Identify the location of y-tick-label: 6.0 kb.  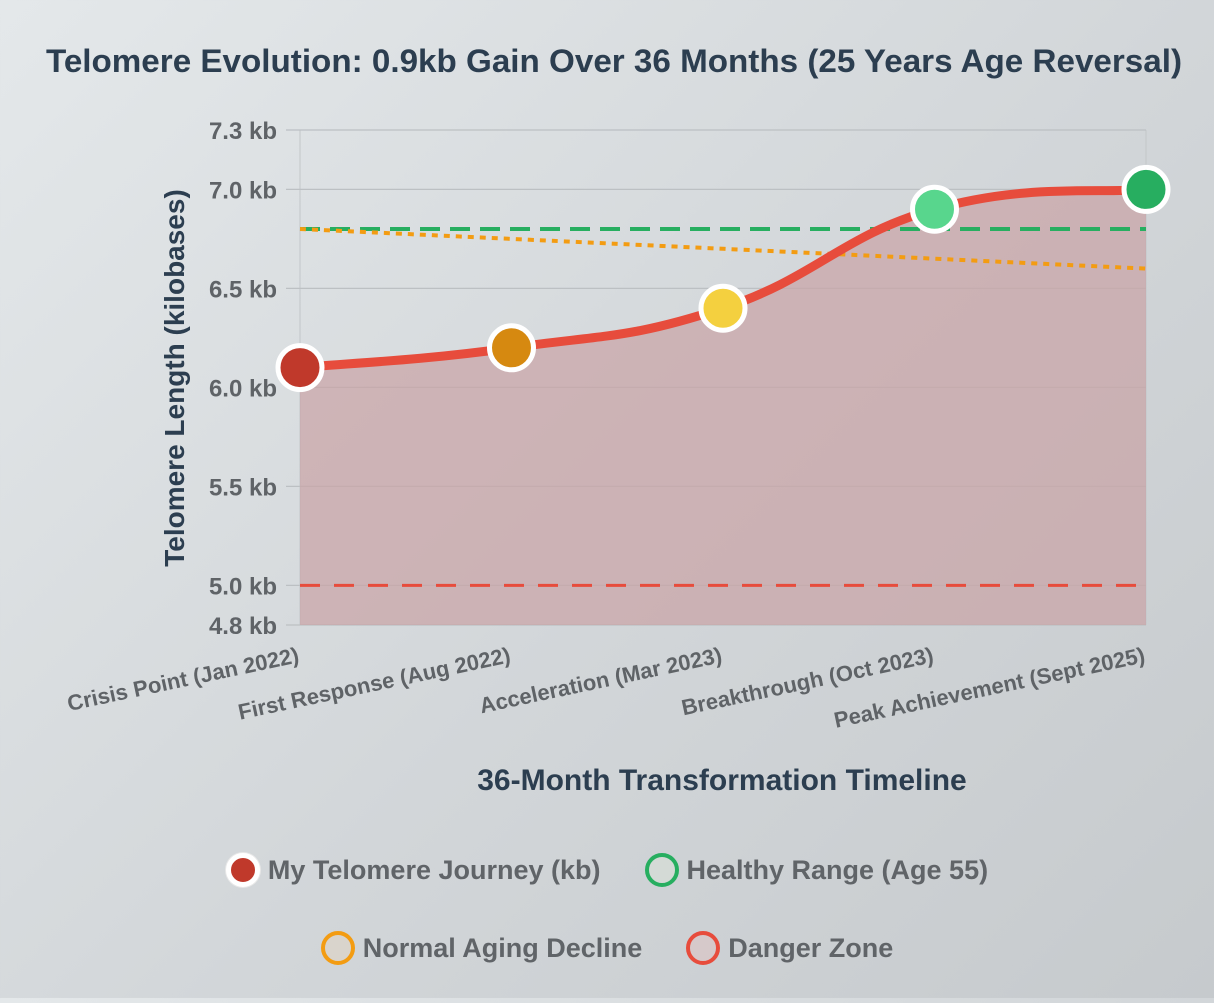
(243, 388).